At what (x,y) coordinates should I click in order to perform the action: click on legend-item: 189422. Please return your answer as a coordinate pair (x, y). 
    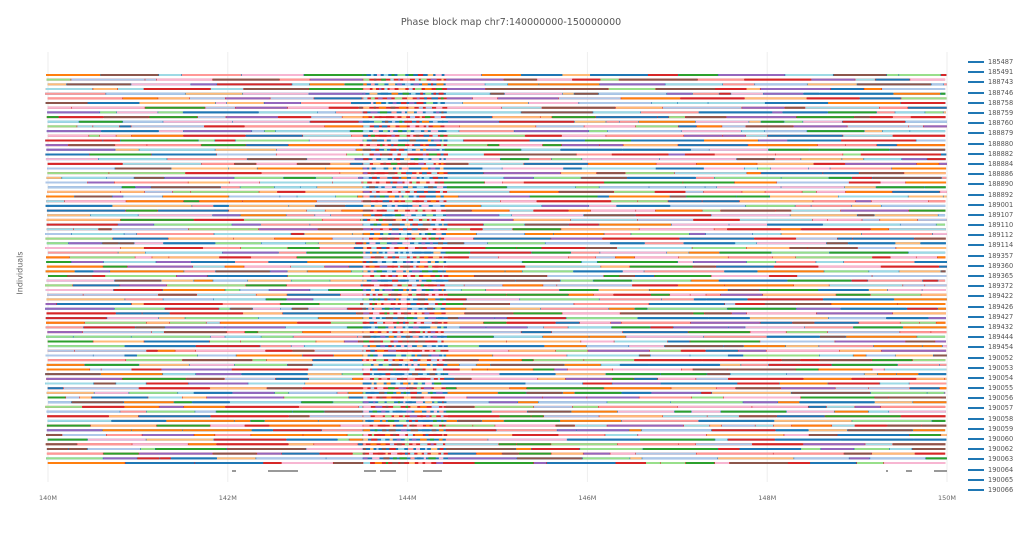
    Looking at the image, I should click on (995, 296).